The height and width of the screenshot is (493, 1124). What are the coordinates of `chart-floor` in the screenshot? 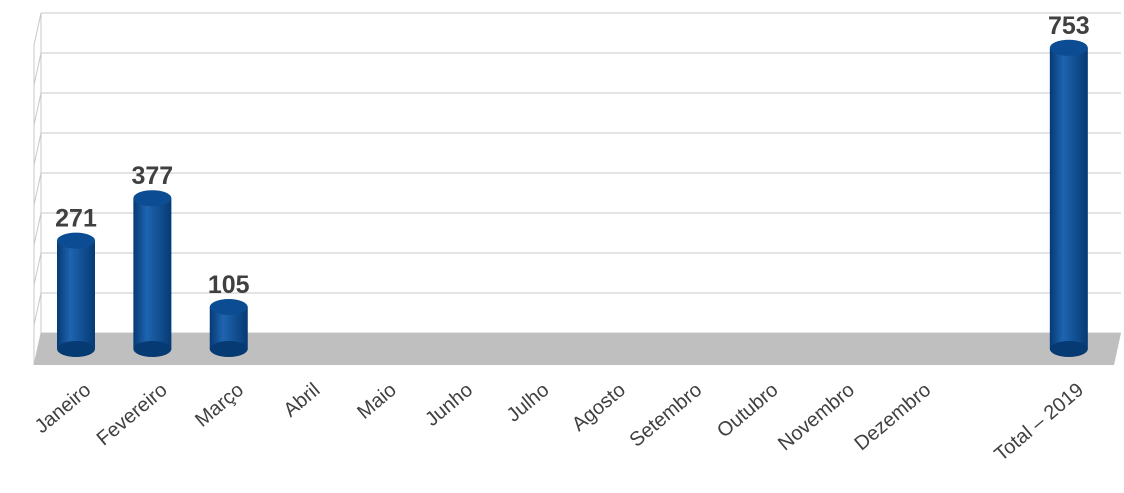 It's located at (577, 349).